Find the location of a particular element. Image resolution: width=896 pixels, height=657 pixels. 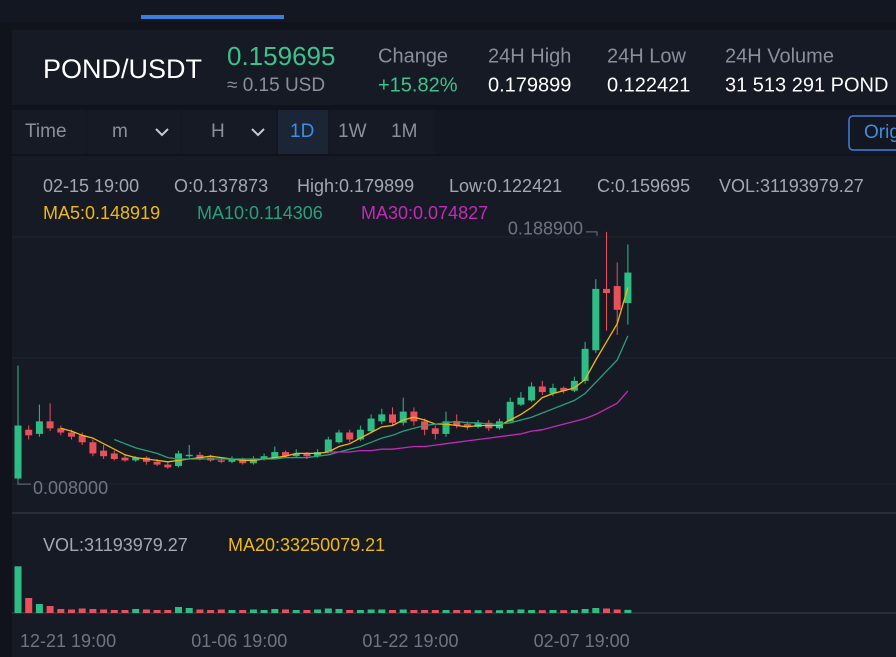

original-button-label: Orig is located at coordinates (880, 132).